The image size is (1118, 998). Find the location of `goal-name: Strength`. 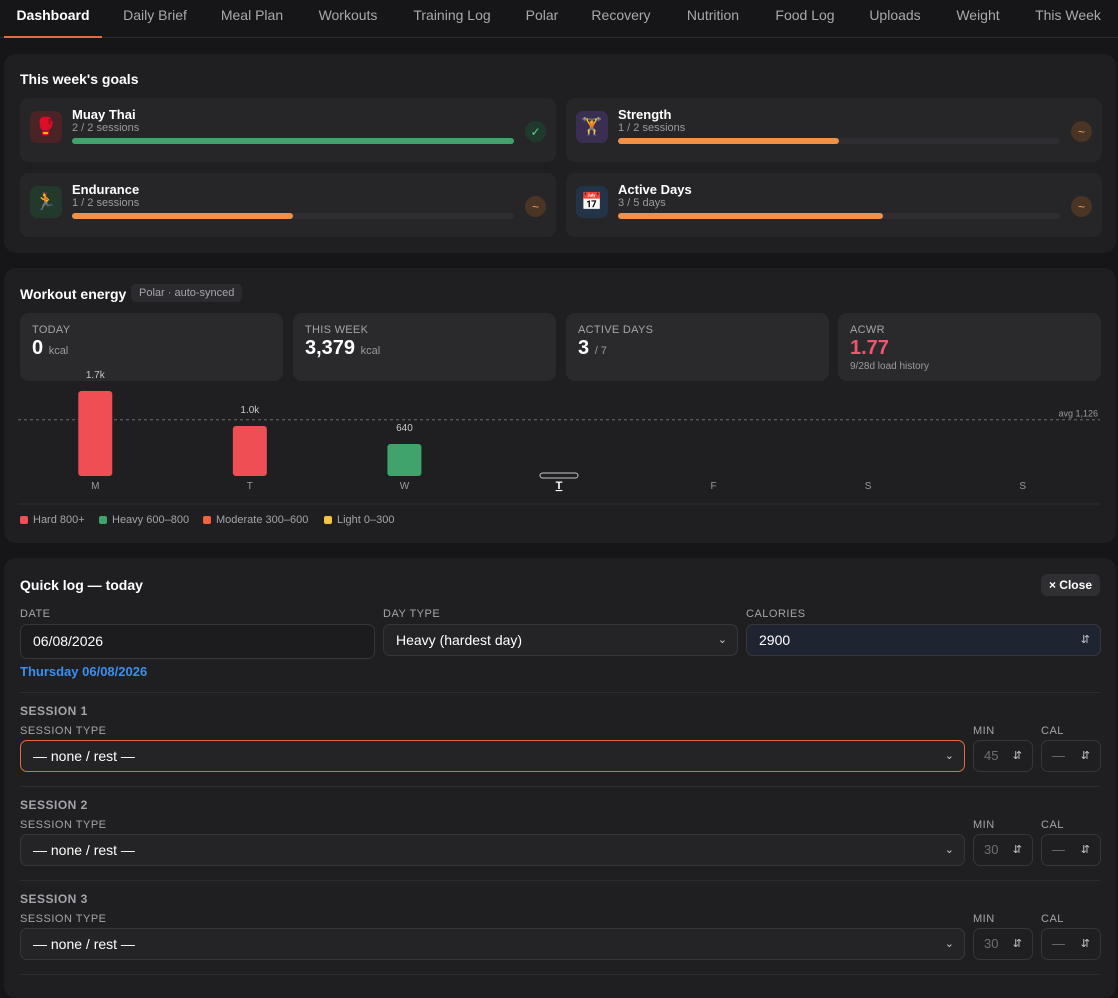

goal-name: Strength is located at coordinates (645, 114).